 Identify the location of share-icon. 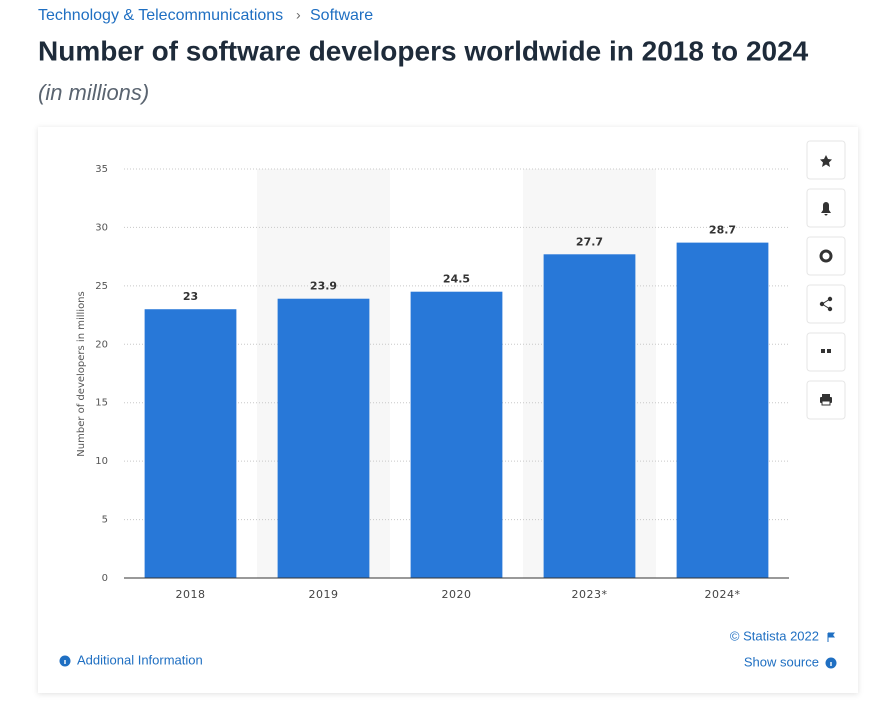
(826, 304).